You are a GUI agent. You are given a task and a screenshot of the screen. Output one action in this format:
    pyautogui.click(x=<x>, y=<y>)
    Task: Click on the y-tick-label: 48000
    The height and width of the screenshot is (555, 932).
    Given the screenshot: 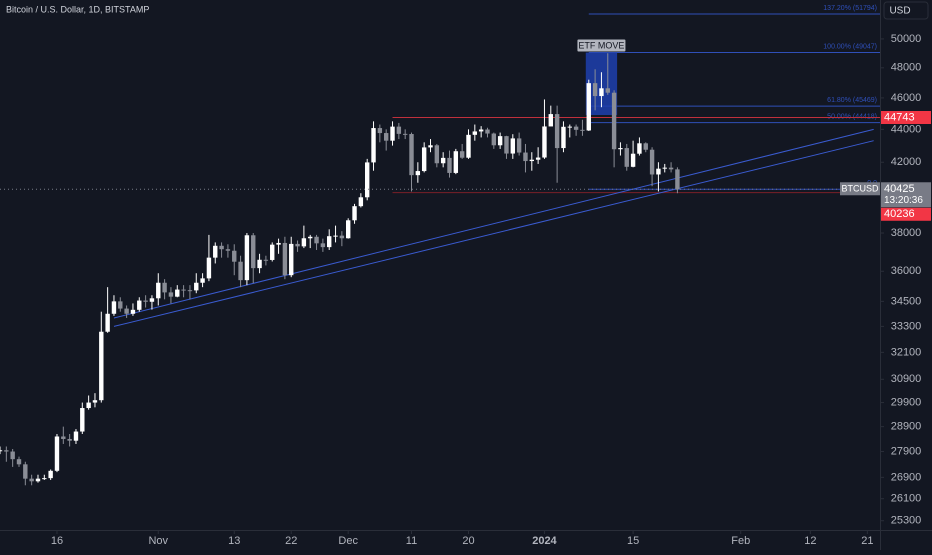 What is the action you would take?
    pyautogui.click(x=906, y=68)
    